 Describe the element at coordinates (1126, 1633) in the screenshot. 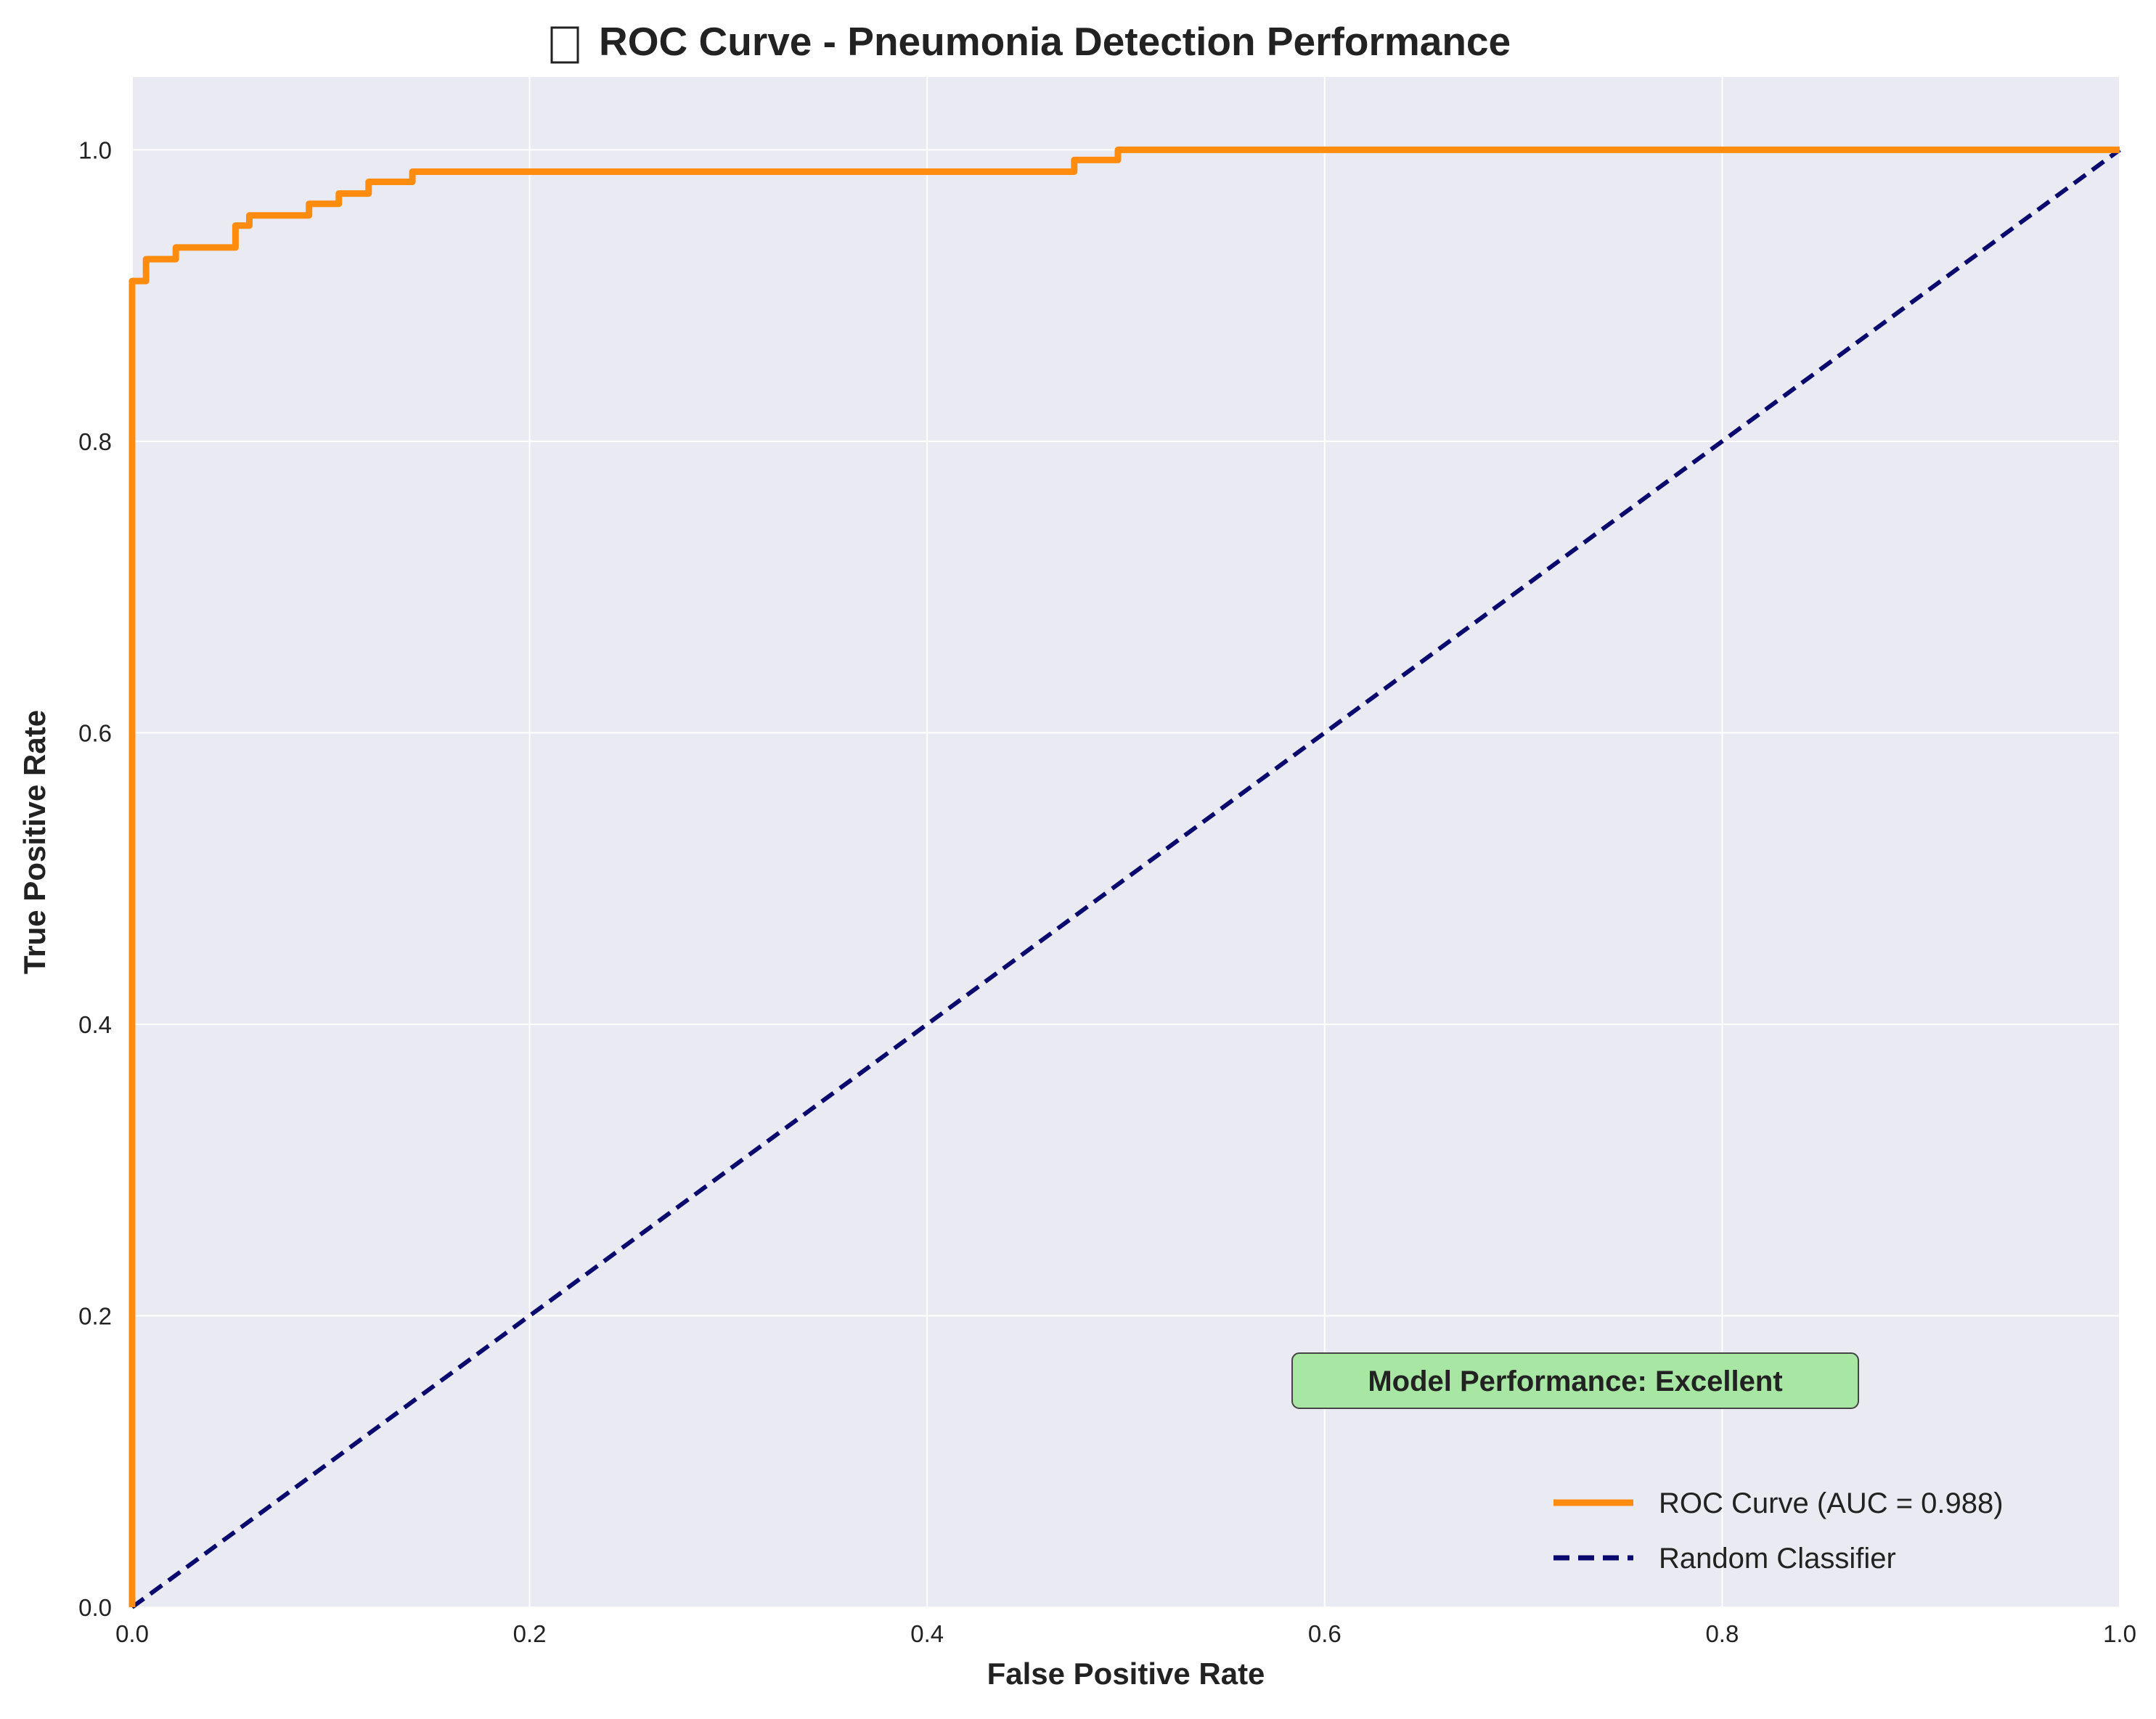

I see `x-tick-labels: 0.0 0.2 0.4 0.6 0.8 1.0` at that location.